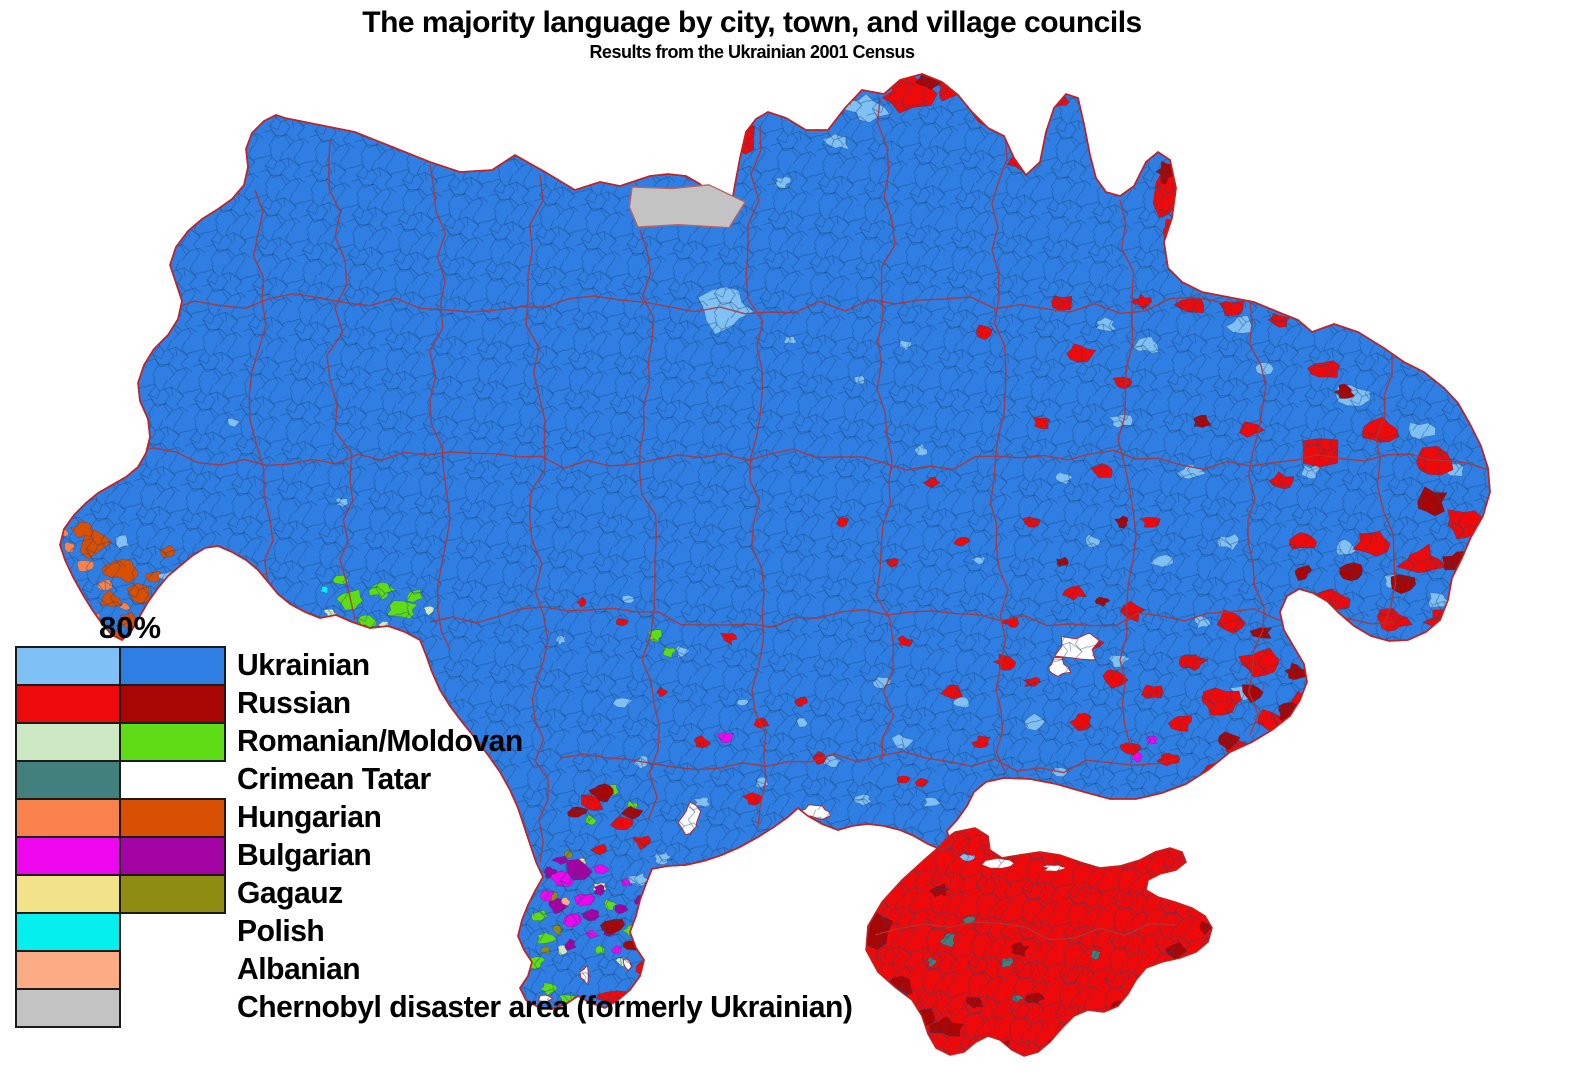  Describe the element at coordinates (111, 390) in the screenshot. I see `map-patch-polish` at that location.